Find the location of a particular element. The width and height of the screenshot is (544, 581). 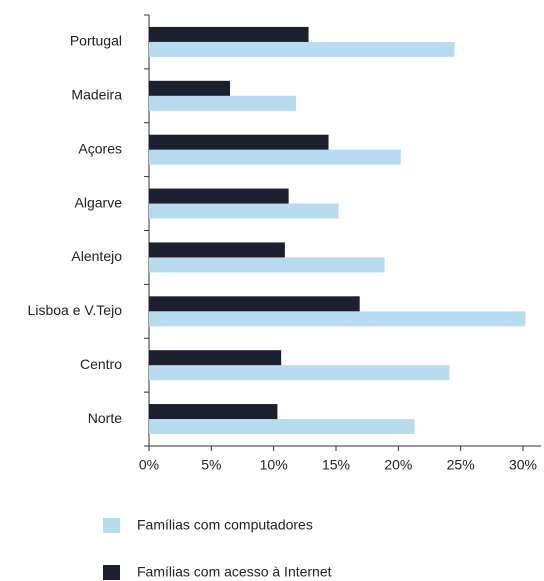

legend-label: Famílias com acesso à Internet is located at coordinates (234, 572).